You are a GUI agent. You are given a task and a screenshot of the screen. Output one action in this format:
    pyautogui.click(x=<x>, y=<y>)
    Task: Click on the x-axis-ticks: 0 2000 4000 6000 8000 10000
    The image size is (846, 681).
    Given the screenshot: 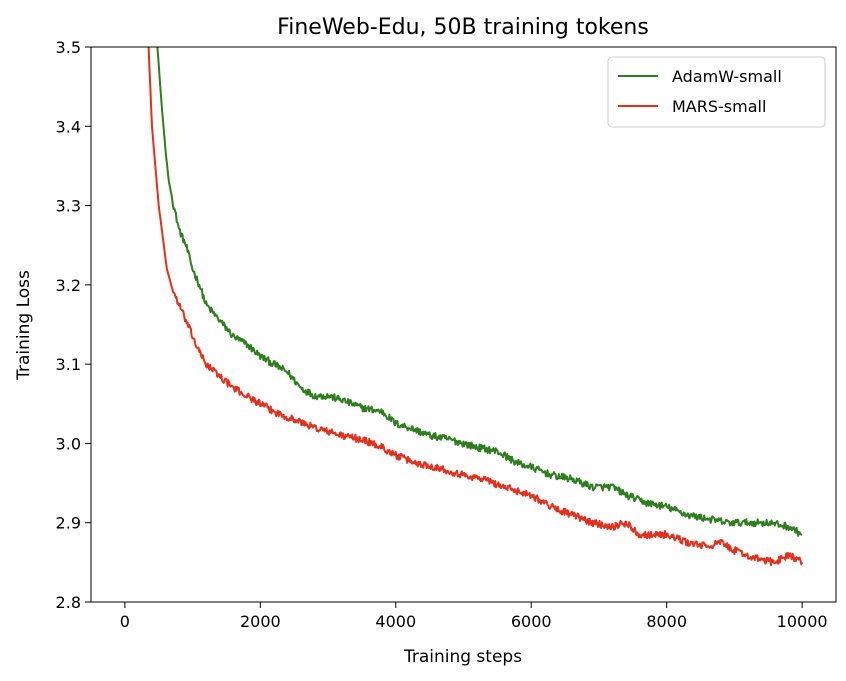 What is the action you would take?
    pyautogui.click(x=474, y=616)
    